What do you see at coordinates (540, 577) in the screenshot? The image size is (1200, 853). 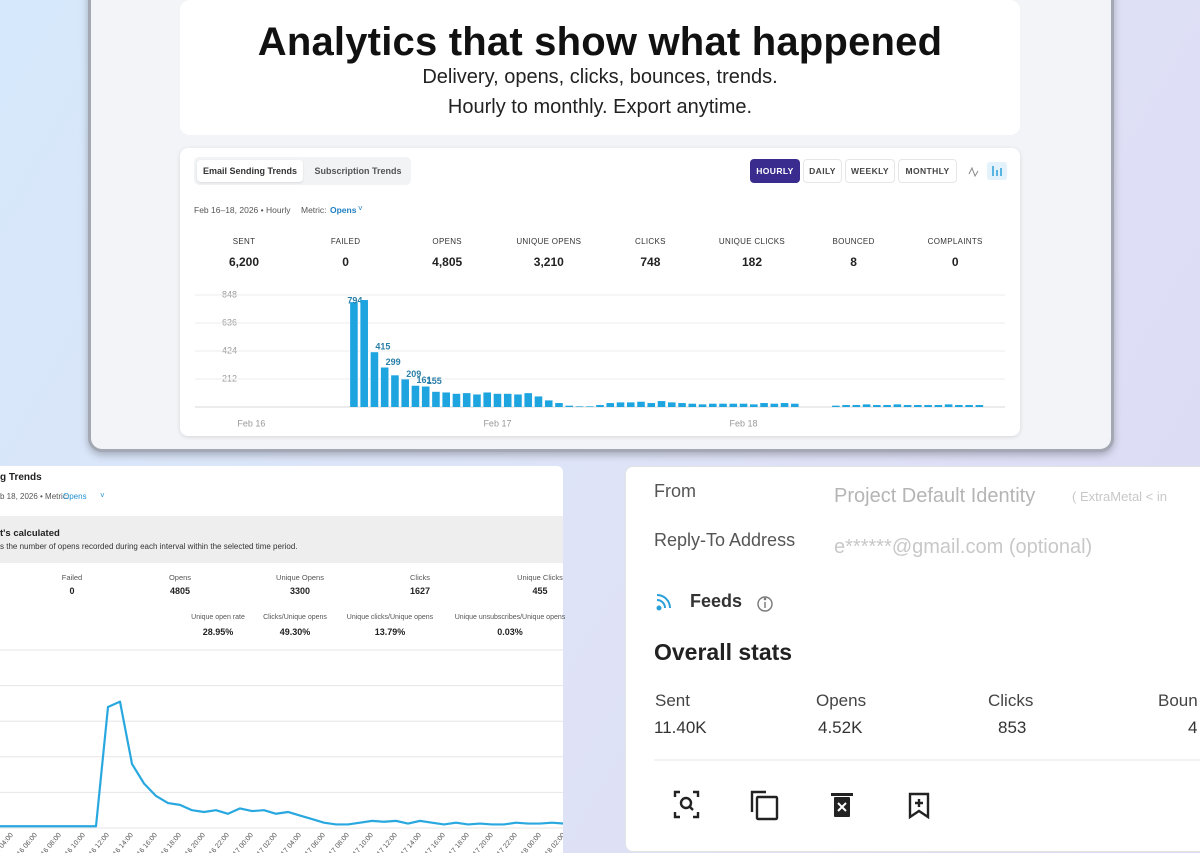 I see `stat-label: Unique Clicks` at bounding box center [540, 577].